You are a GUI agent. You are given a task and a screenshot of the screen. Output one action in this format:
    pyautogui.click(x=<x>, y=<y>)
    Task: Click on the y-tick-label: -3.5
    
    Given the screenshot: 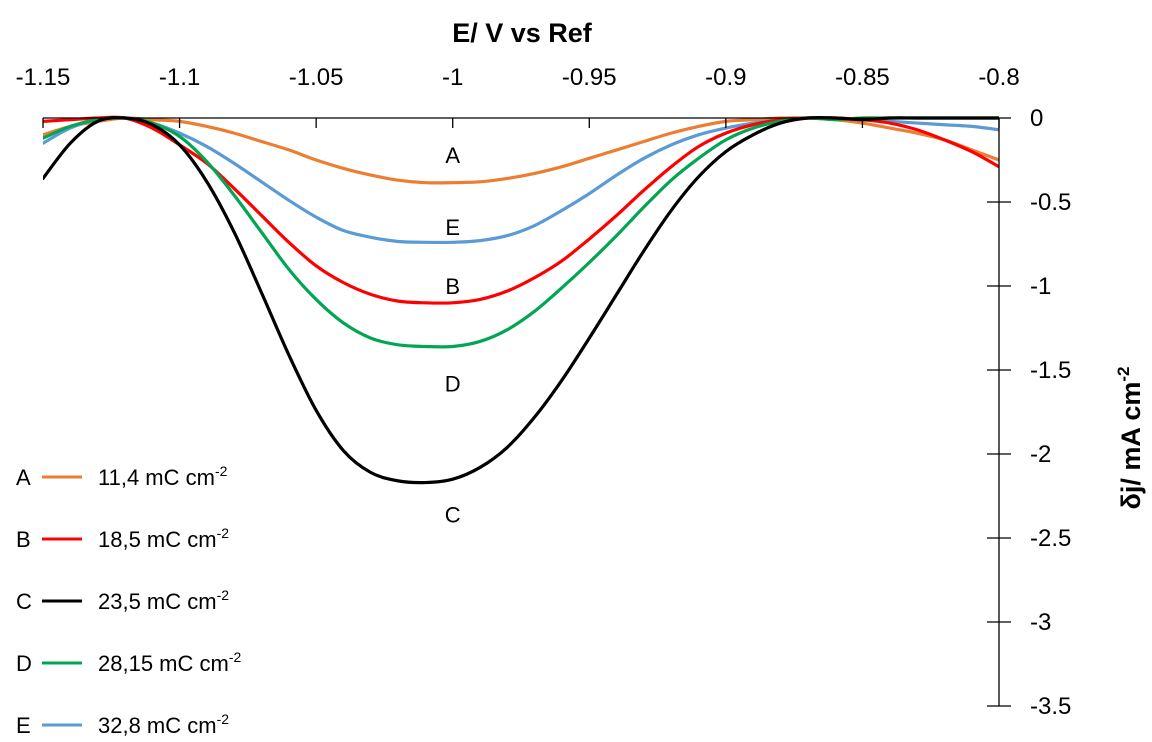 What is the action you would take?
    pyautogui.click(x=1050, y=706)
    